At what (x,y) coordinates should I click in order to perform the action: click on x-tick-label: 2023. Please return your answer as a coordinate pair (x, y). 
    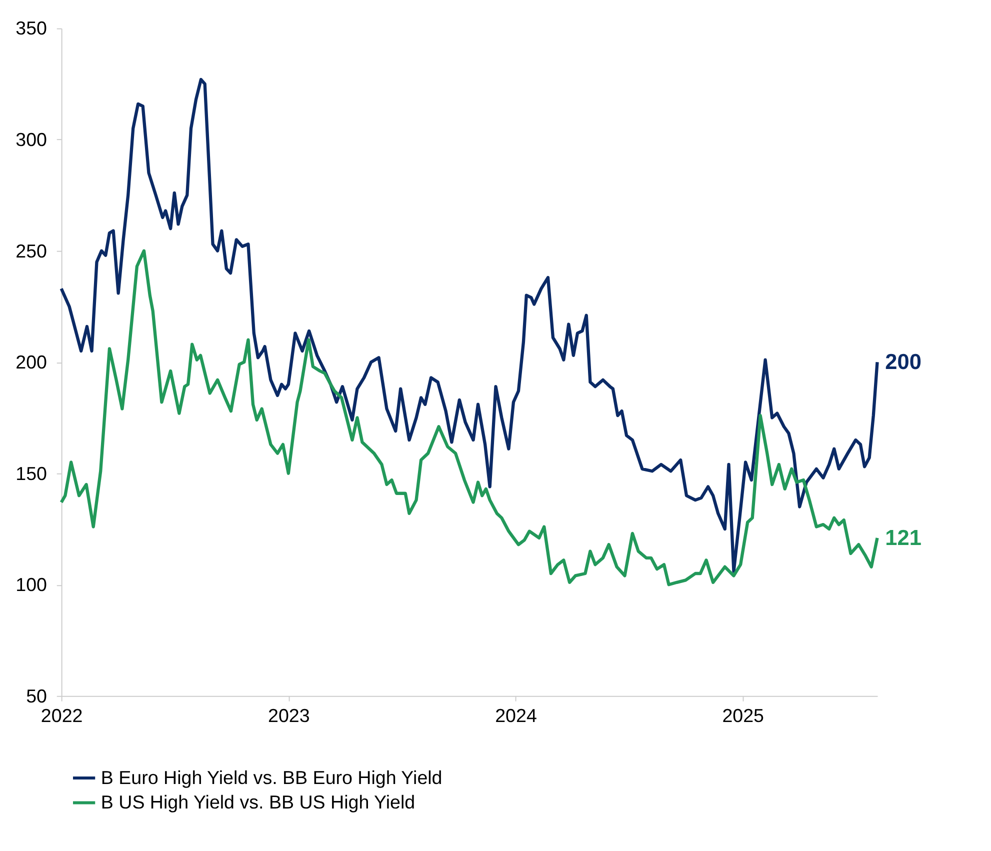
    Looking at the image, I should click on (289, 715).